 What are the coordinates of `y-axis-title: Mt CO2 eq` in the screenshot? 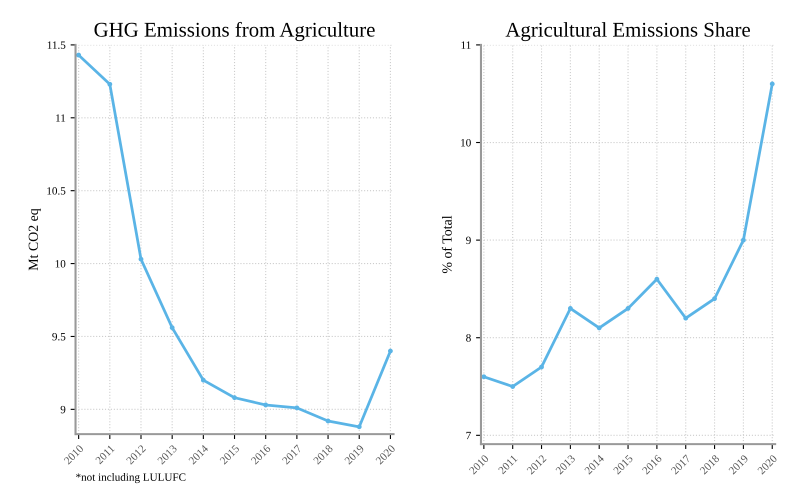 It's located at (34, 239).